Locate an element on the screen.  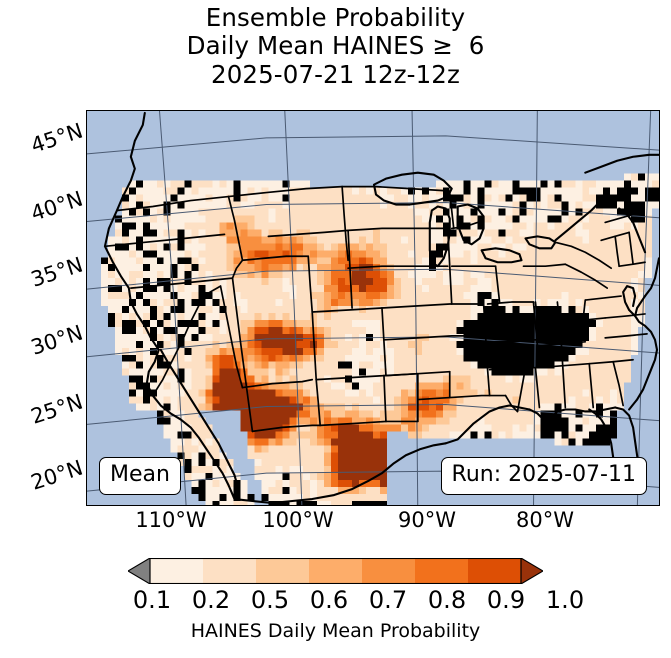
cb-tick-1: 0.2 is located at coordinates (211, 600).